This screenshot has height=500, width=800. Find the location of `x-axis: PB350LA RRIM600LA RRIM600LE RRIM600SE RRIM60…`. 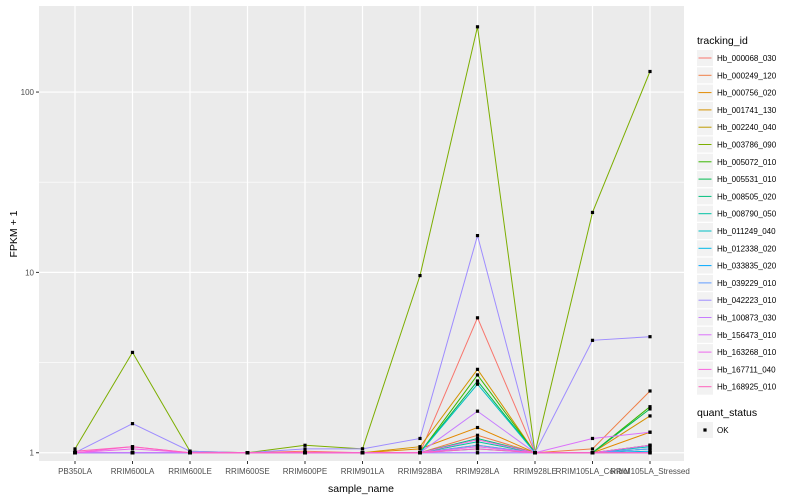

x-axis: PB350LA RRIM600LA RRIM600LE RRIM600SE RRIM60… is located at coordinates (374, 468).